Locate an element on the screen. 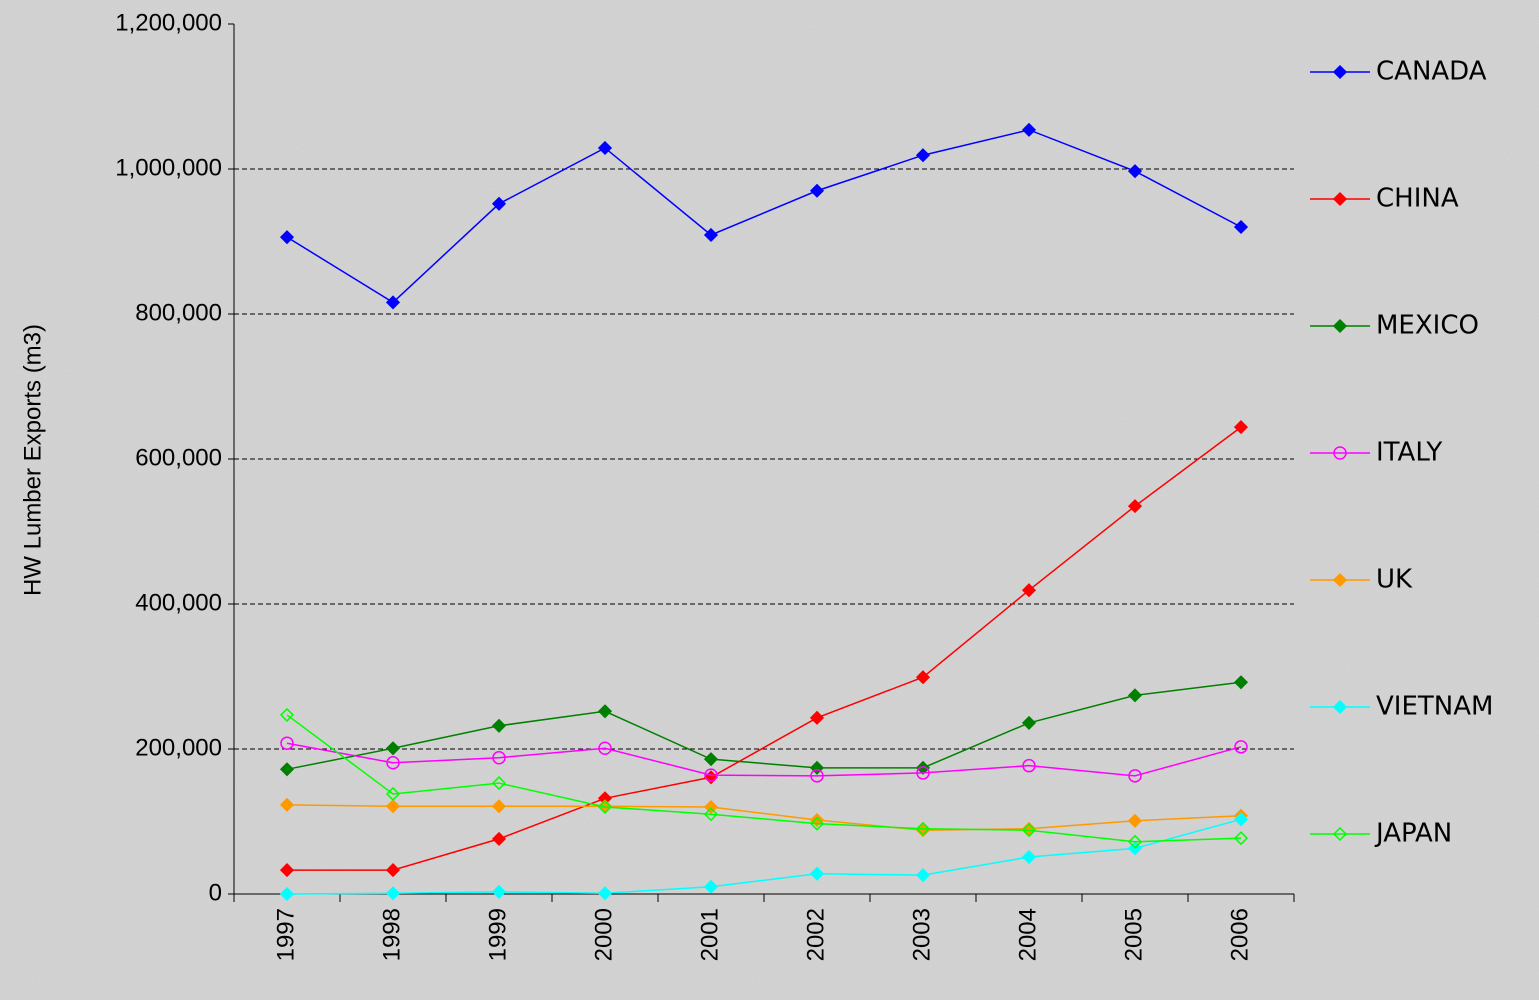 The width and height of the screenshot is (1539, 1000). legend-label: JAPAN is located at coordinates (1413, 834).